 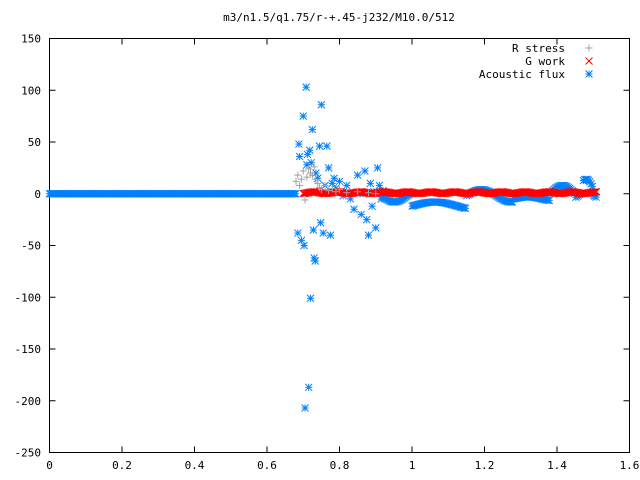 I want to click on x-tick-label: 0.4, so click(x=195, y=465).